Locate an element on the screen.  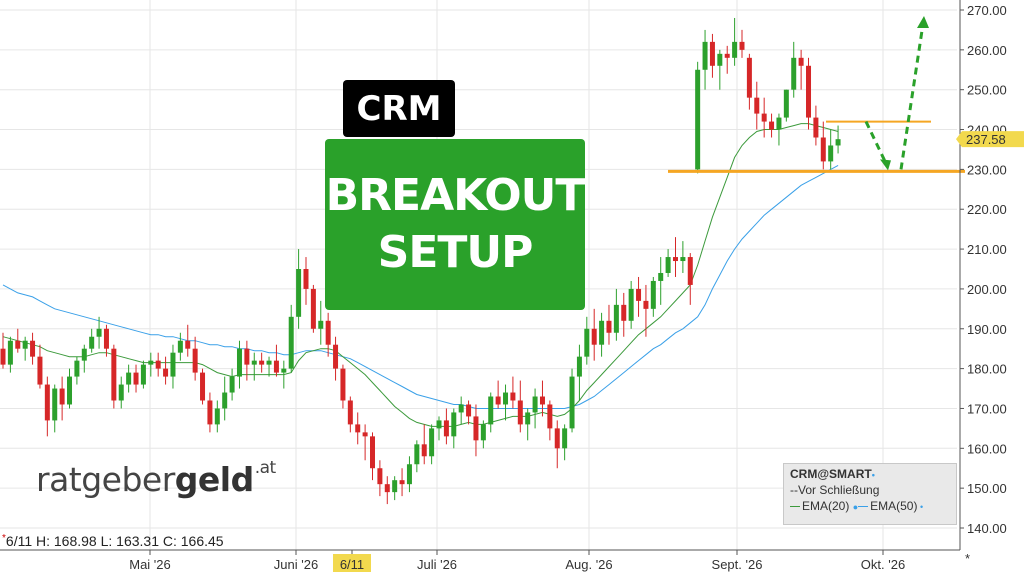
ticker-text: CRM is located at coordinates (399, 108).